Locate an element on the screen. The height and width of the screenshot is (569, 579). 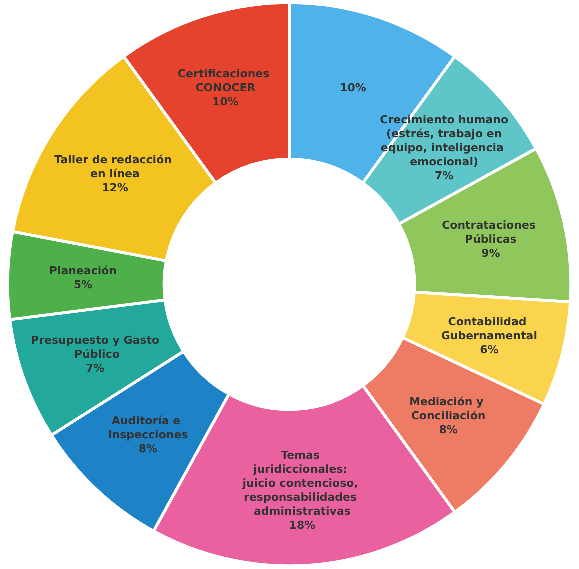
data-label: 5% is located at coordinates (83, 285).